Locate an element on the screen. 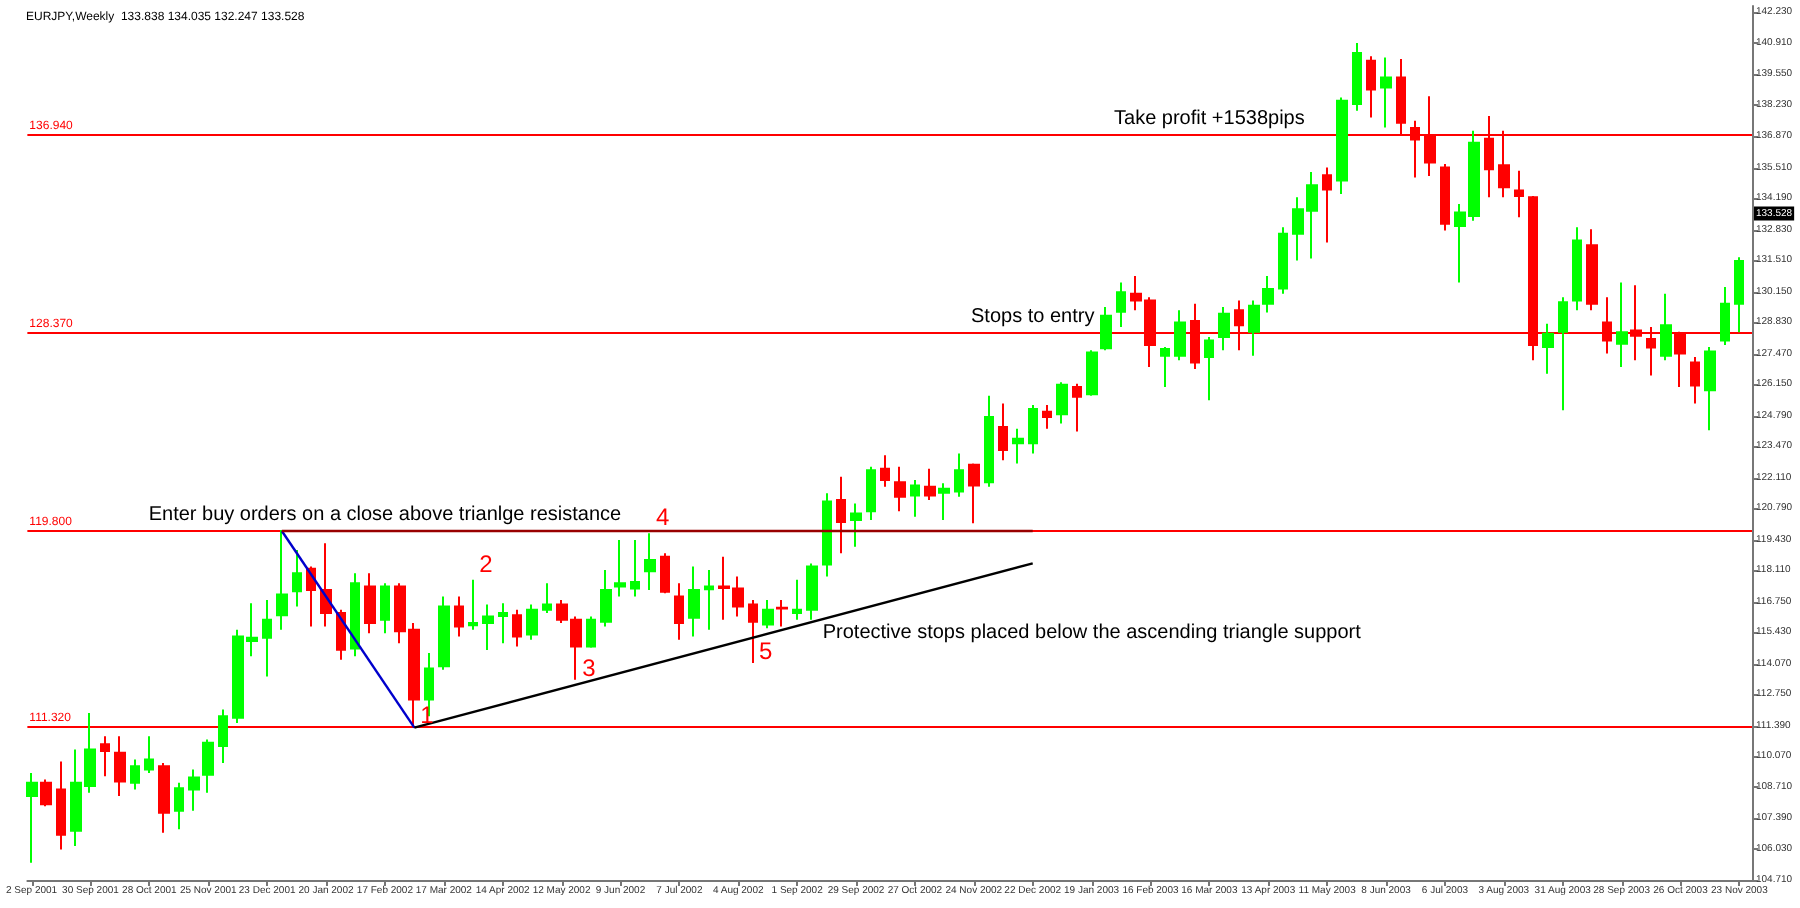 This screenshot has width=1800, height=908. annotation: 4 is located at coordinates (662, 517).